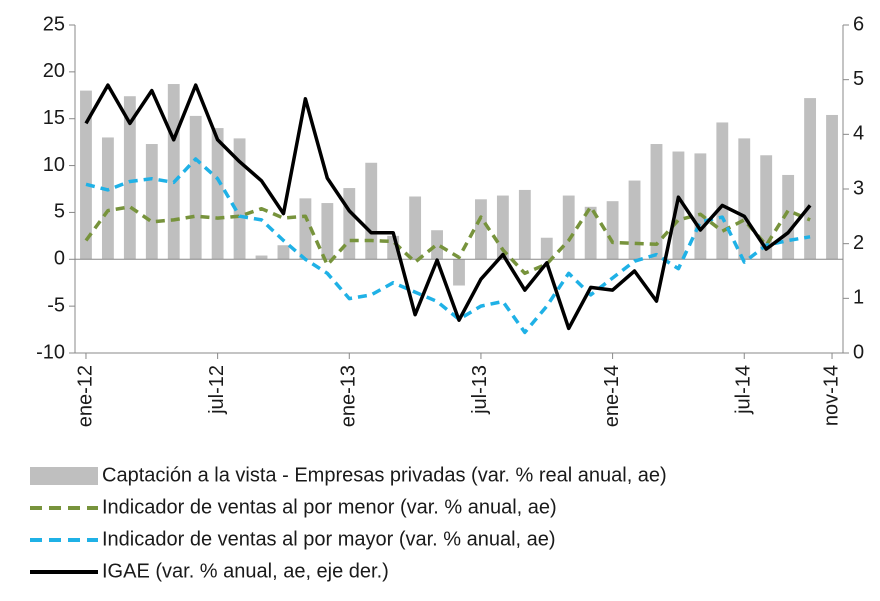  I want to click on y2-tick-label: 1, so click(858, 298).